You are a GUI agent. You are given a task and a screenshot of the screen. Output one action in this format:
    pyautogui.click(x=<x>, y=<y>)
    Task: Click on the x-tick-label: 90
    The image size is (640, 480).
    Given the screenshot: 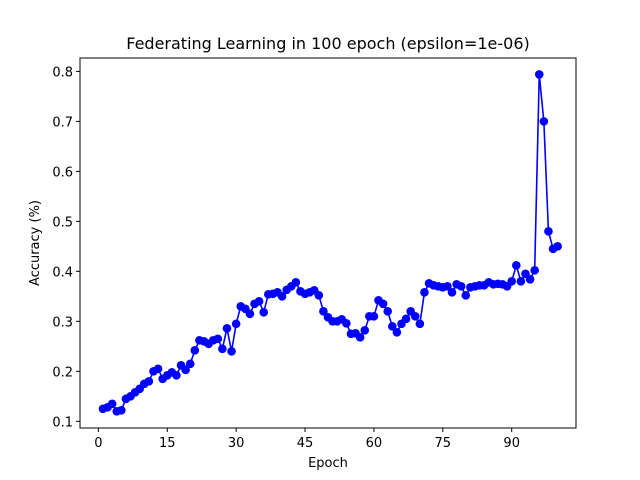 What is the action you would take?
    pyautogui.click(x=511, y=443)
    